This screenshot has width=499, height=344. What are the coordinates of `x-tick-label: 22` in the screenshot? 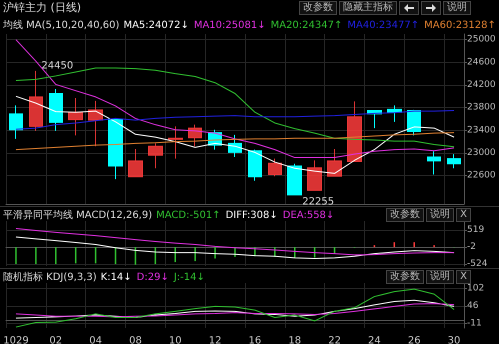 It's located at (334, 340).